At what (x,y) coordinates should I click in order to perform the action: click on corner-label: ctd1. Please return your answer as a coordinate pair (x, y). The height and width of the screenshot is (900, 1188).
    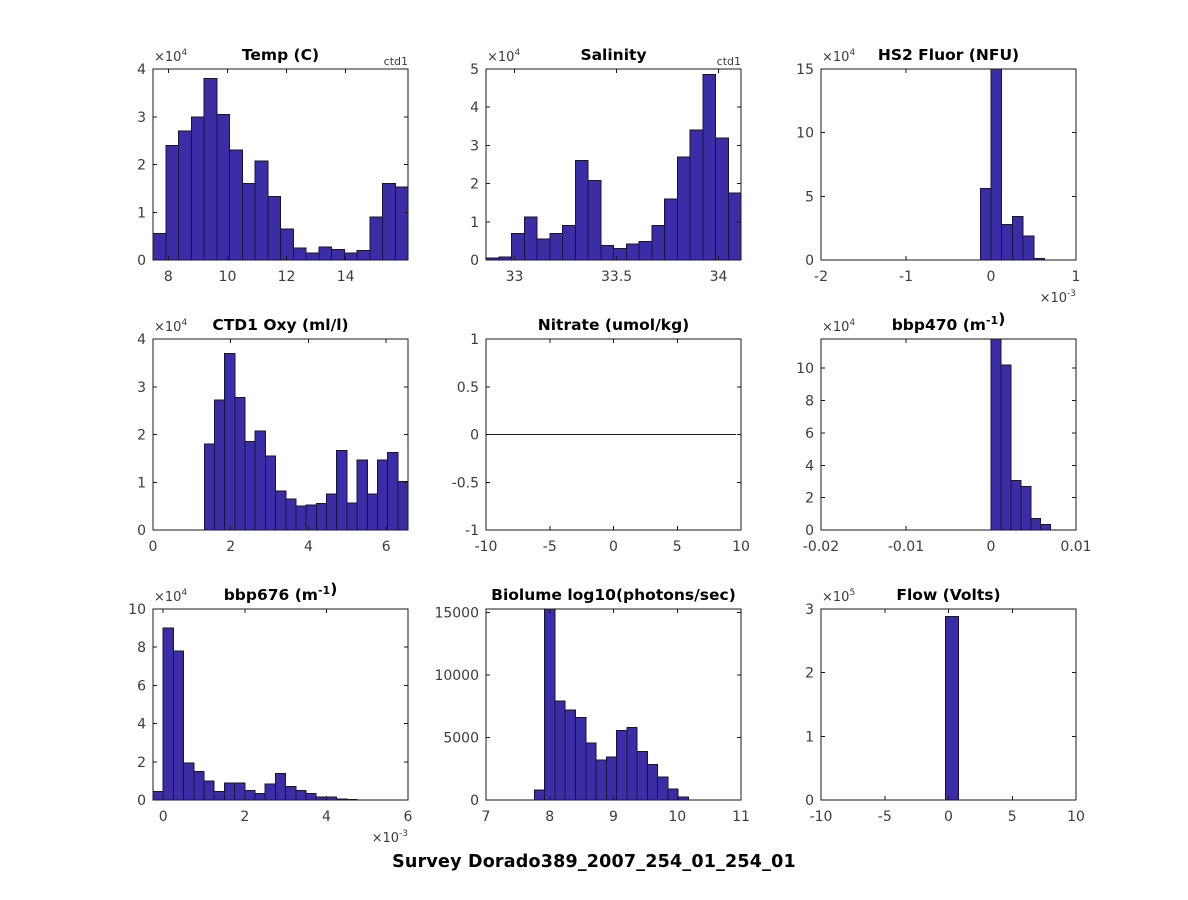
    Looking at the image, I should click on (729, 61).